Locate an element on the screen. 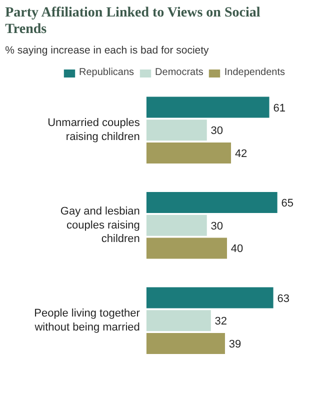 The height and width of the screenshot is (413, 311). chart-title: Party Affiliation Linked to Views on Social Trends is located at coordinates (132, 21).